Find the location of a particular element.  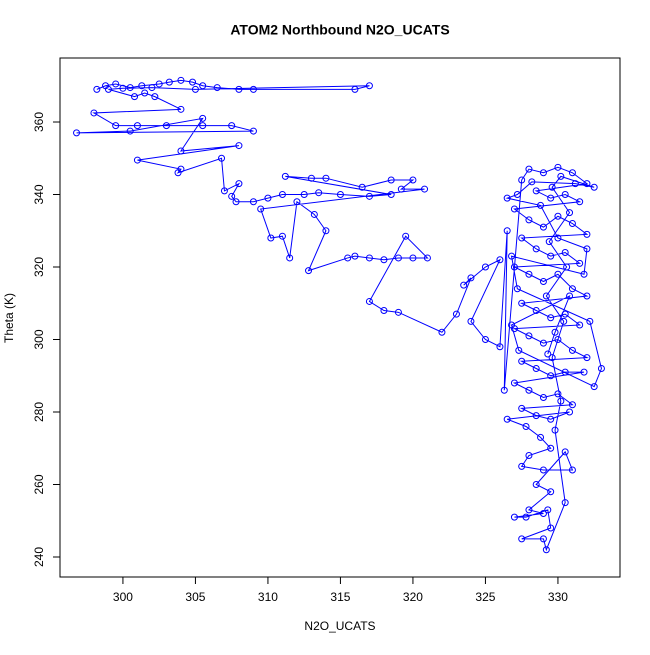

x-tick-label: 320 is located at coordinates (413, 597).